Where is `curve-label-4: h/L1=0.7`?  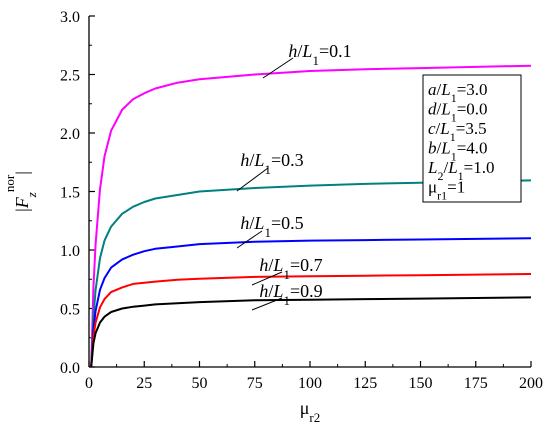 curve-label-4: h/L1=0.7 is located at coordinates (290, 268).